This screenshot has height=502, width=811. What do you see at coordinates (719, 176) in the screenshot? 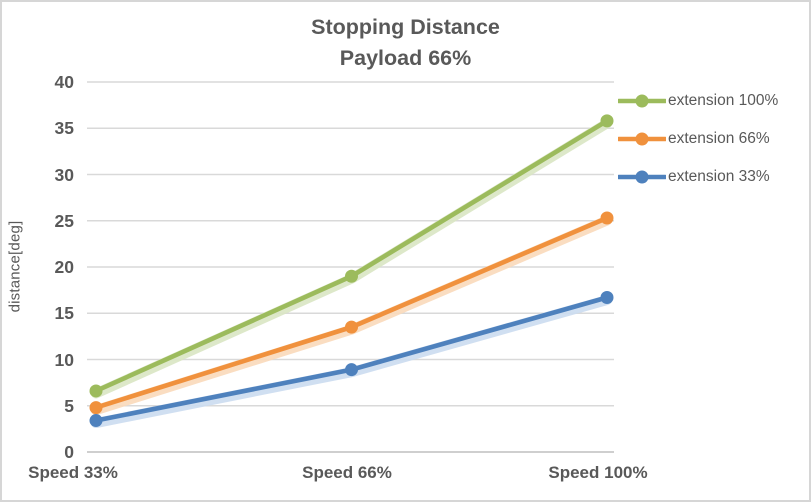
I see `legend-label: extension 33%` at bounding box center [719, 176].